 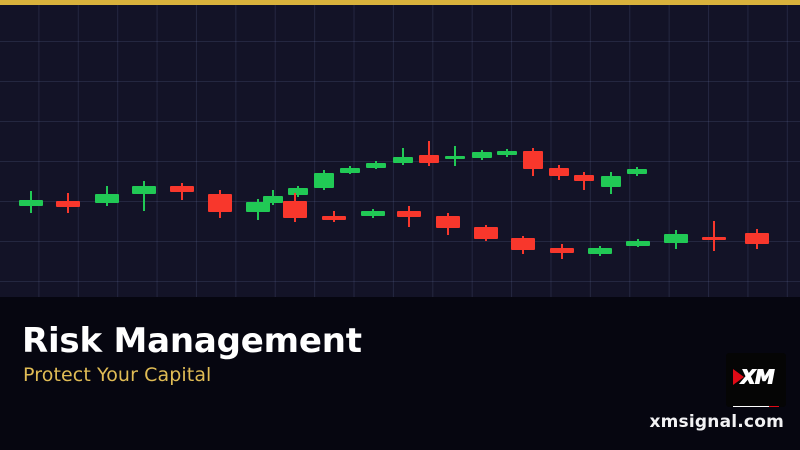 I want to click on xm-logo-mark: XM, so click(x=756, y=386).